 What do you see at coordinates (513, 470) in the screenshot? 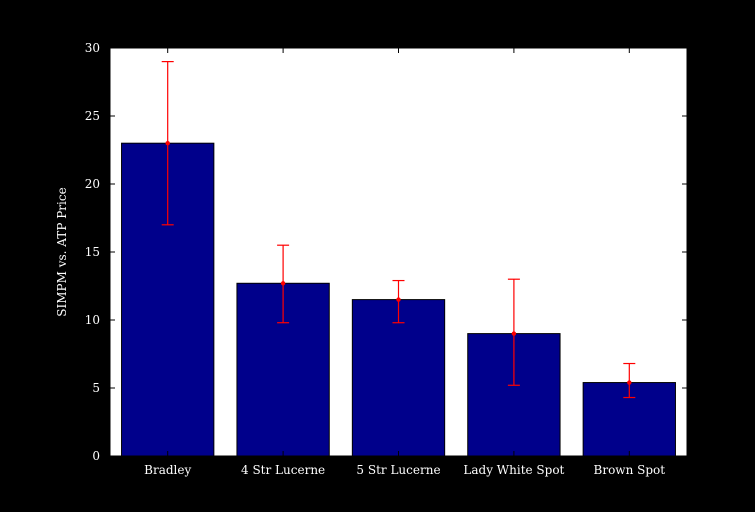
I see `x-tick-label-3: Lady White Spot` at bounding box center [513, 470].